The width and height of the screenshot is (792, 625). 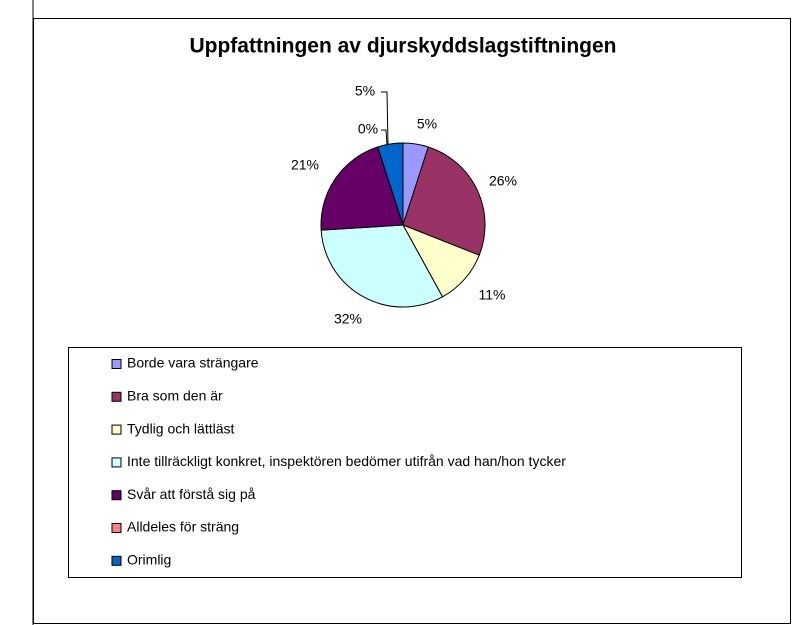 I want to click on legend-label: Alldeles för sträng, so click(x=183, y=527).